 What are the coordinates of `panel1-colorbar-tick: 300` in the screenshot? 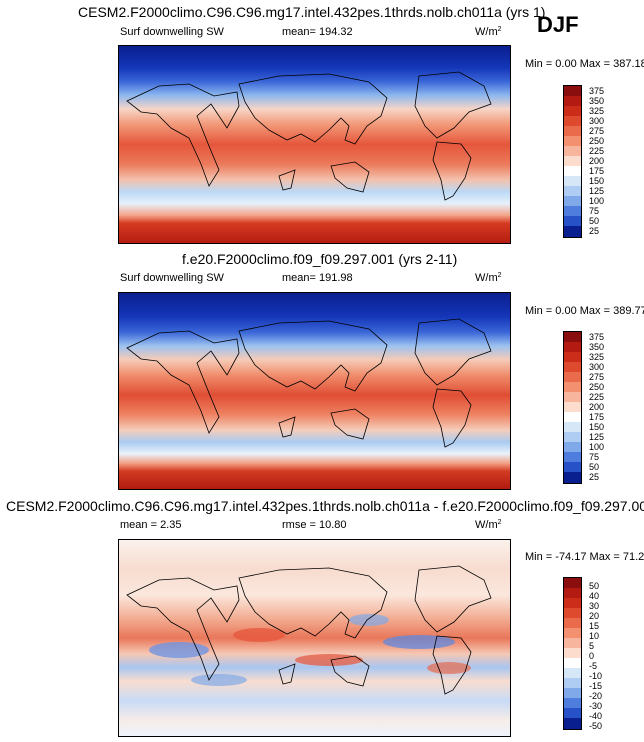 It's located at (597, 121).